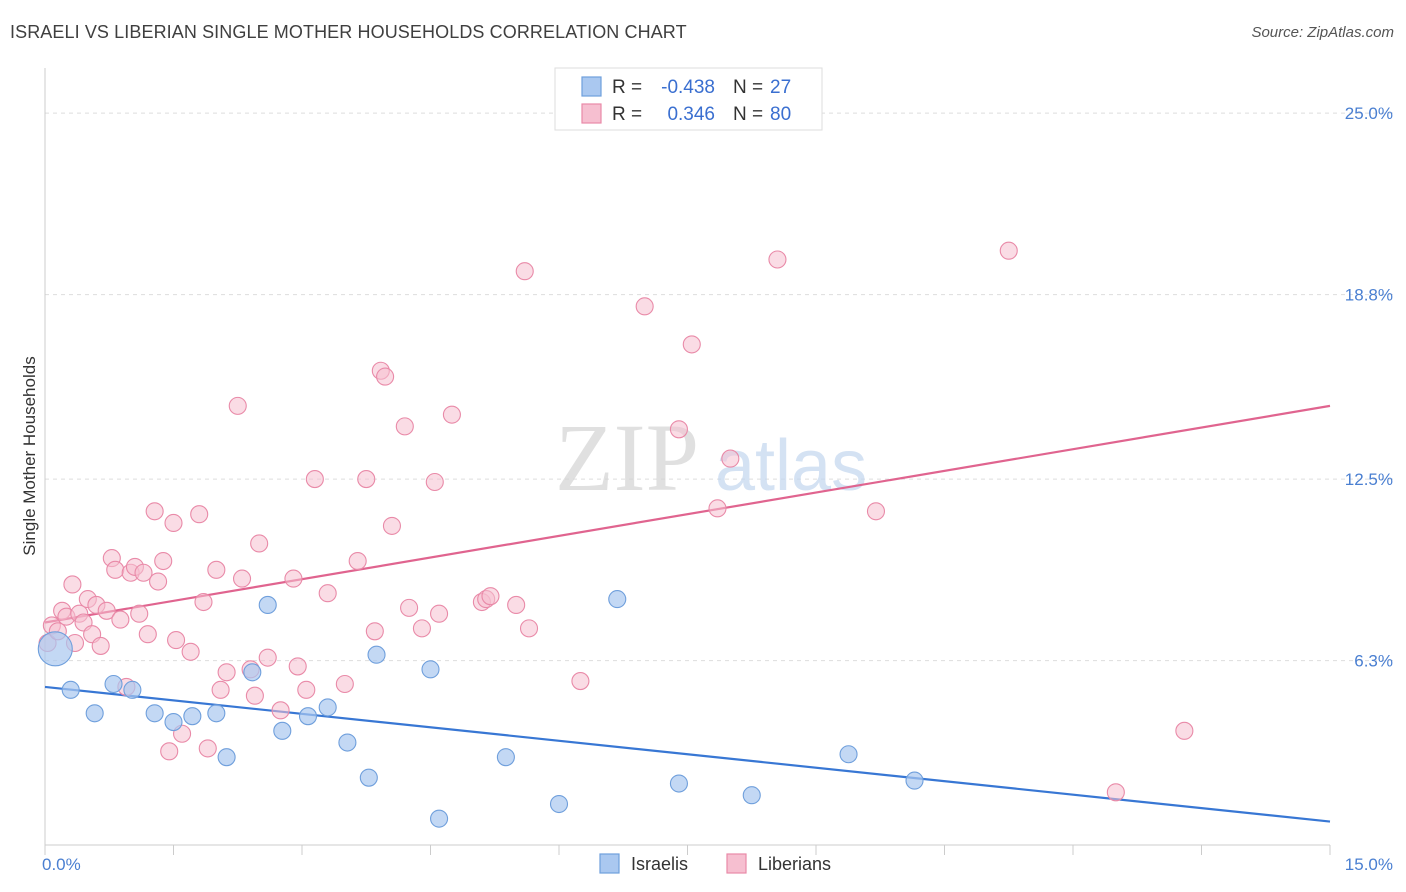 The width and height of the screenshot is (1406, 892). What do you see at coordinates (1322, 32) in the screenshot?
I see `source-label: Source: ZipAtlas.com` at bounding box center [1322, 32].